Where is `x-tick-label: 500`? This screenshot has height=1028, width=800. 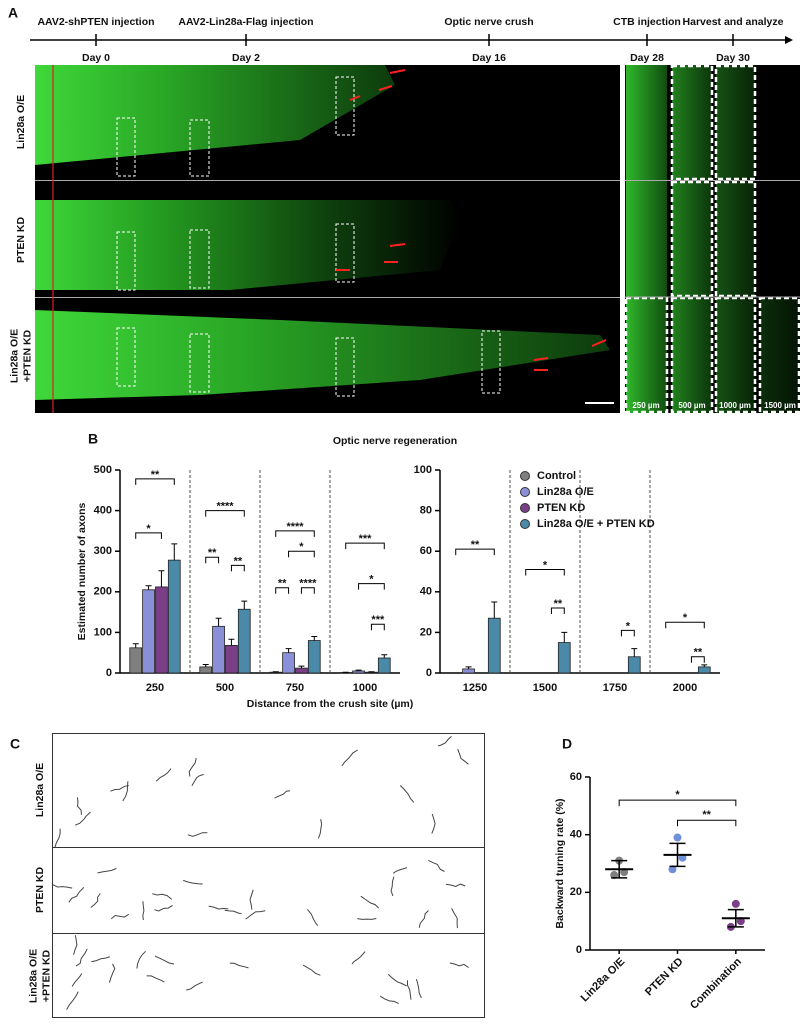
x-tick-label: 500 is located at coordinates (225, 688).